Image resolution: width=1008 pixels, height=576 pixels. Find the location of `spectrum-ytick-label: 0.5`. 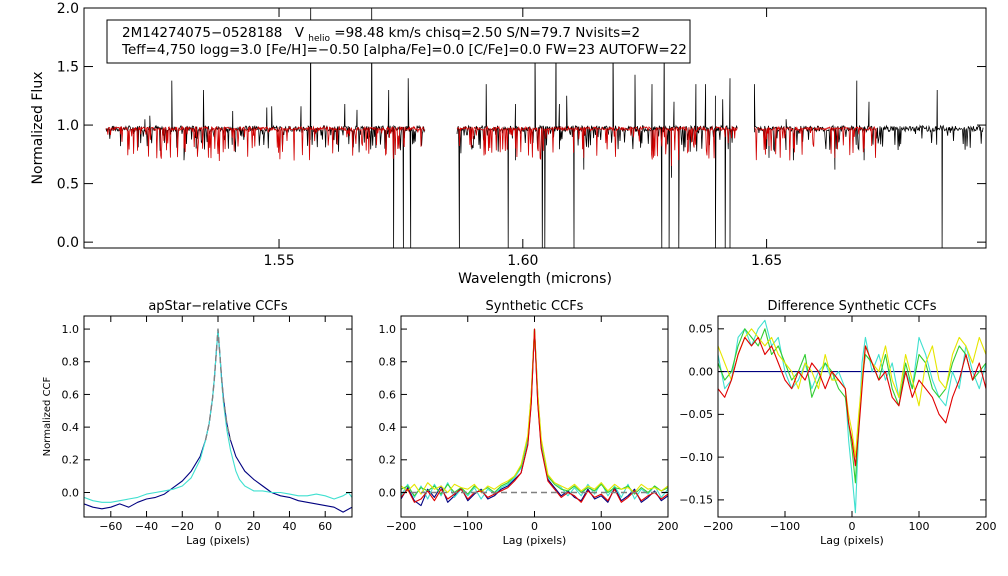

spectrum-ytick-label: 0.5 is located at coordinates (68, 185).